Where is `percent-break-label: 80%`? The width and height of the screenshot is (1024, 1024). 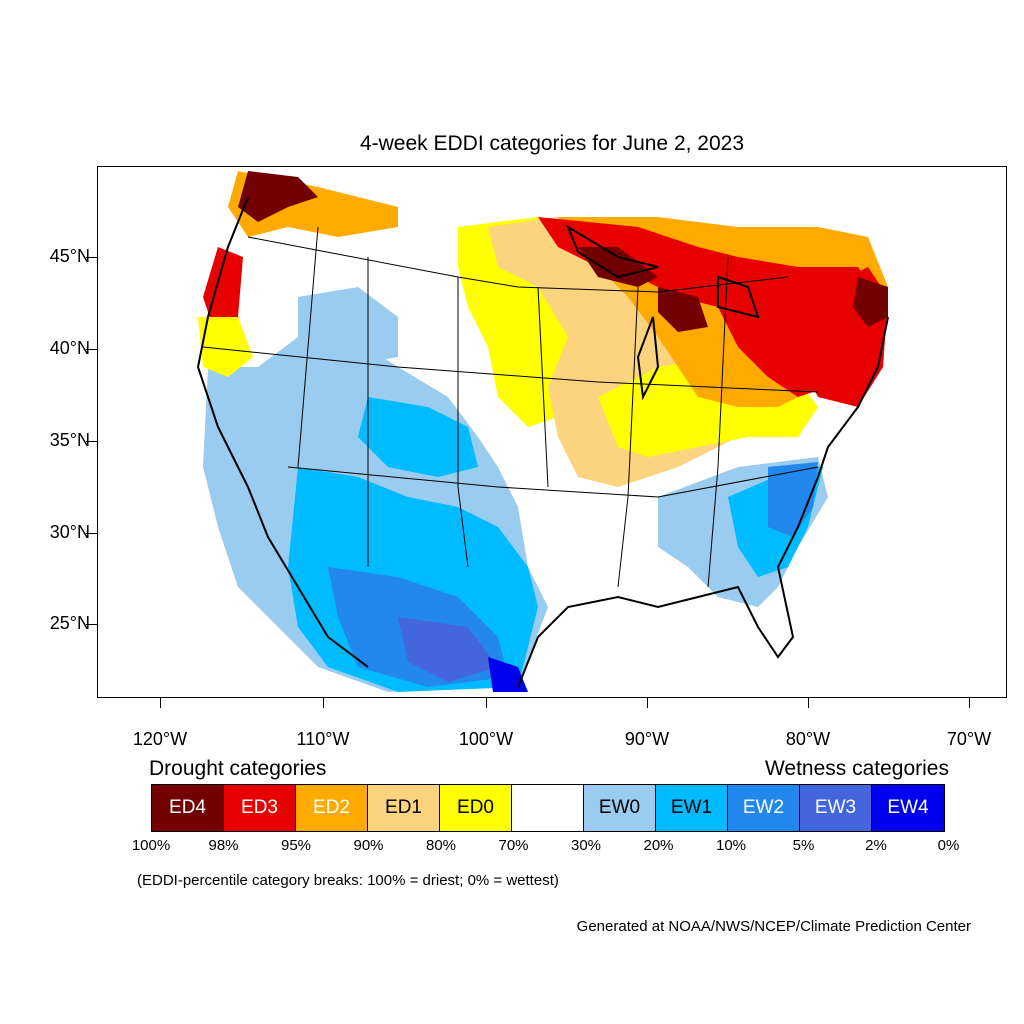 percent-break-label: 80% is located at coordinates (441, 845).